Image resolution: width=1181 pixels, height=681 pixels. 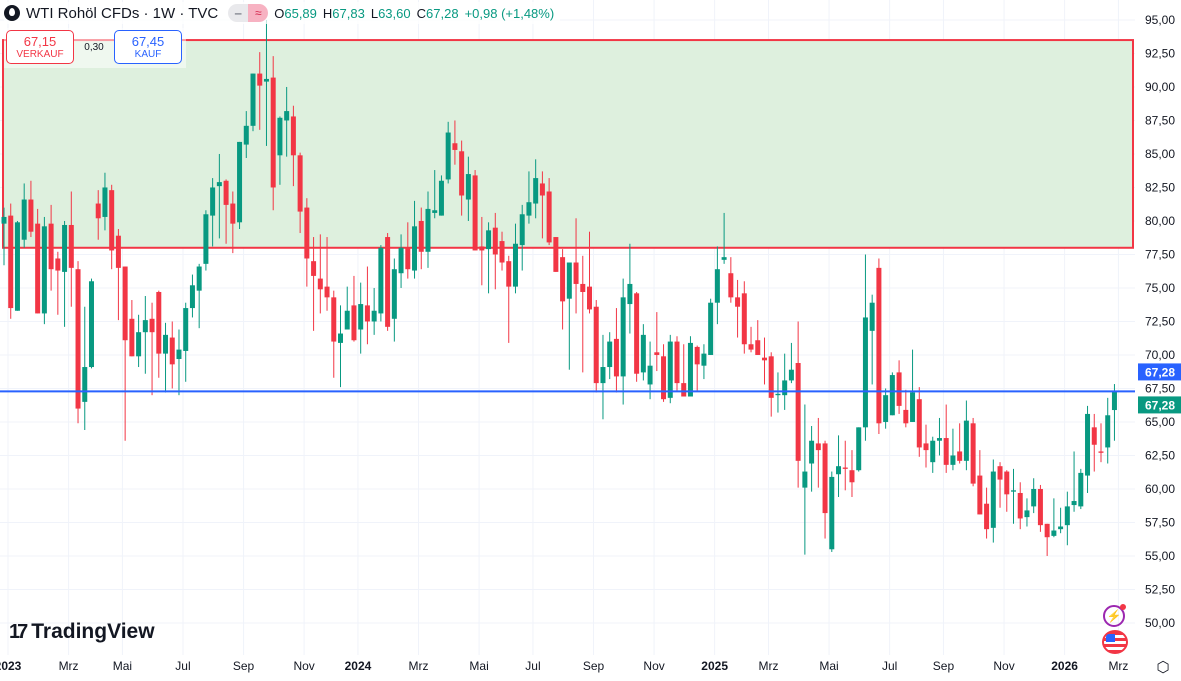 I want to click on buy-price: 67,45, so click(x=148, y=41).